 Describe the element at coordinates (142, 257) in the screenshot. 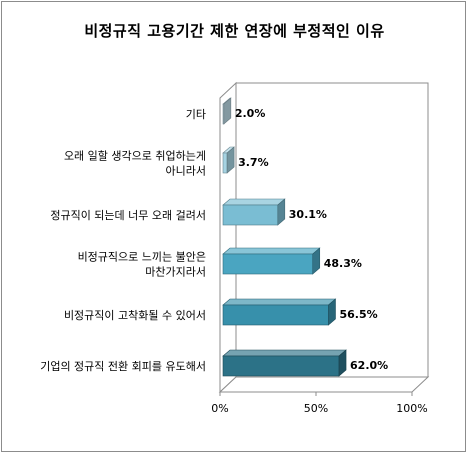

I see `category-label-line: 비정규직으로 느끼는 불안은` at that location.